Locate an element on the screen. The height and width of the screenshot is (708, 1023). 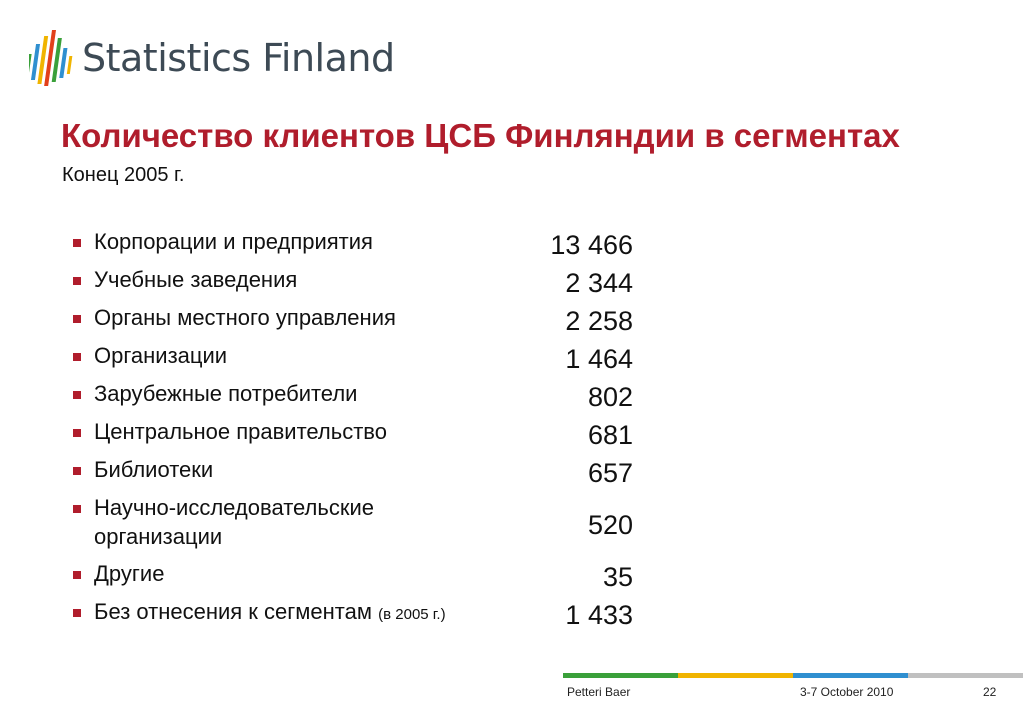
segment-row: Центральное правительство 681 is located at coordinates (353, 433).